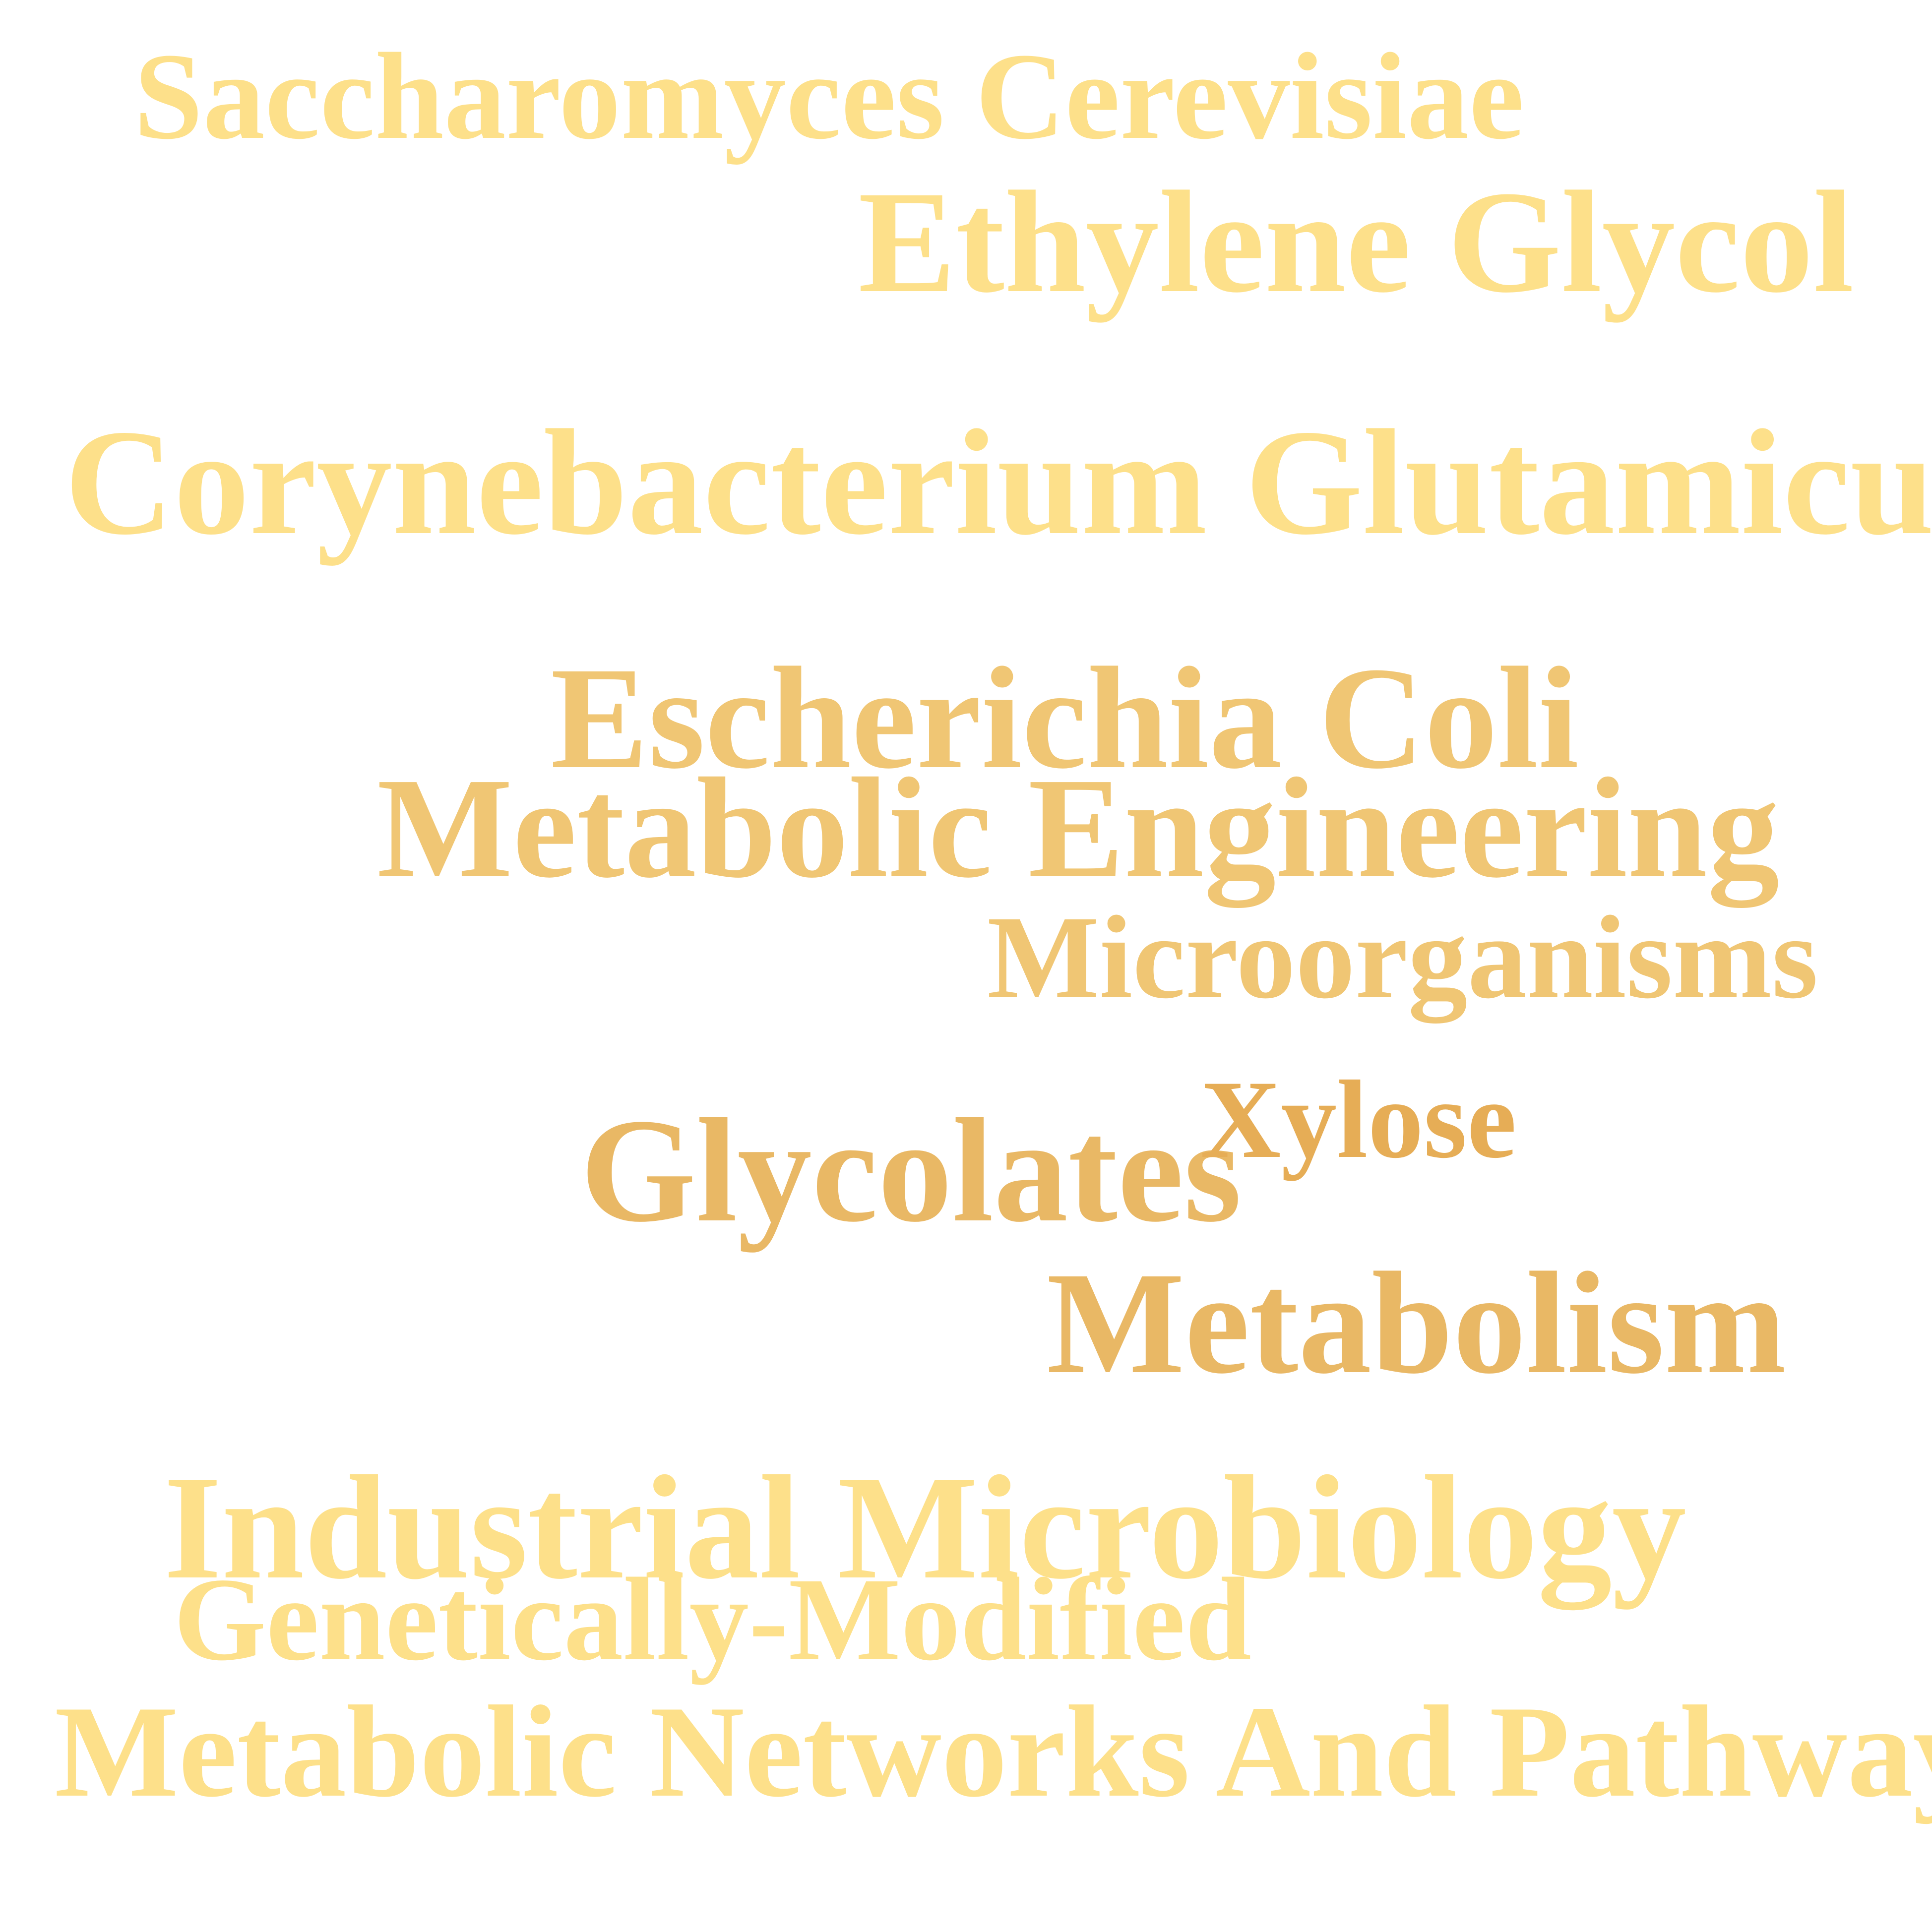  I want to click on word-industrial-microbiology: Industrial Microbiology, so click(925, 1527).